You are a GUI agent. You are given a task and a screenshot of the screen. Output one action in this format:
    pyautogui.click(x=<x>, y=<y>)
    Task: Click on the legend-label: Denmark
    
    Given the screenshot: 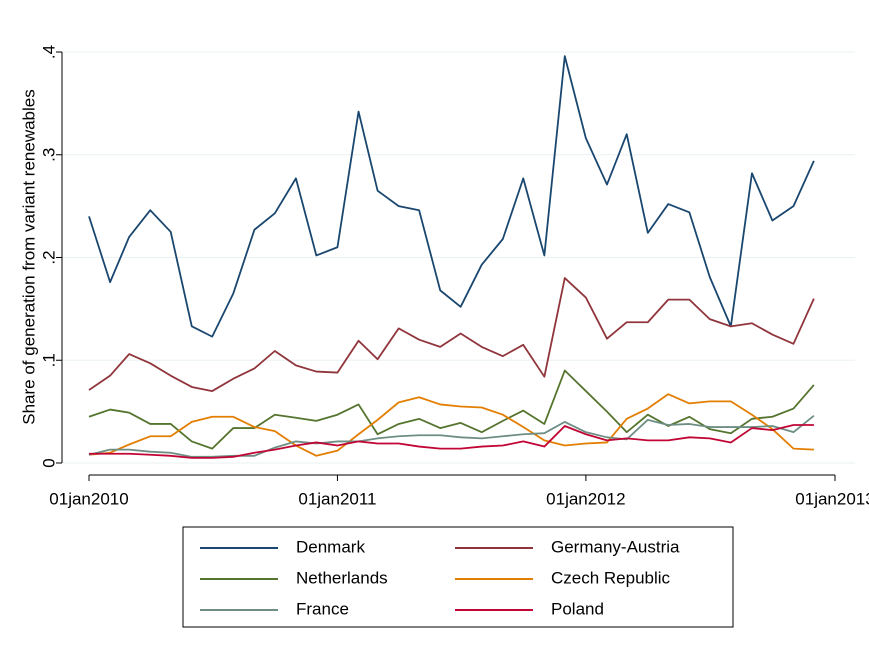 What is the action you would take?
    pyautogui.click(x=330, y=546)
    